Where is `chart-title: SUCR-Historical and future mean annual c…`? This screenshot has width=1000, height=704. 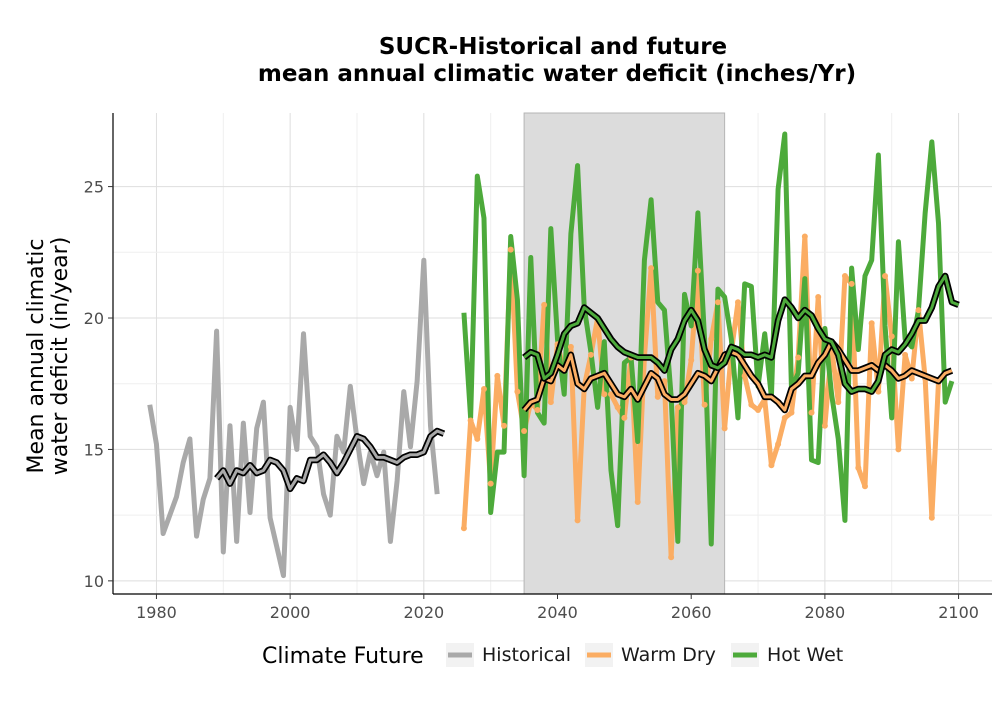 chart-title: SUCR-Historical and future mean annual c… is located at coordinates (557, 60).